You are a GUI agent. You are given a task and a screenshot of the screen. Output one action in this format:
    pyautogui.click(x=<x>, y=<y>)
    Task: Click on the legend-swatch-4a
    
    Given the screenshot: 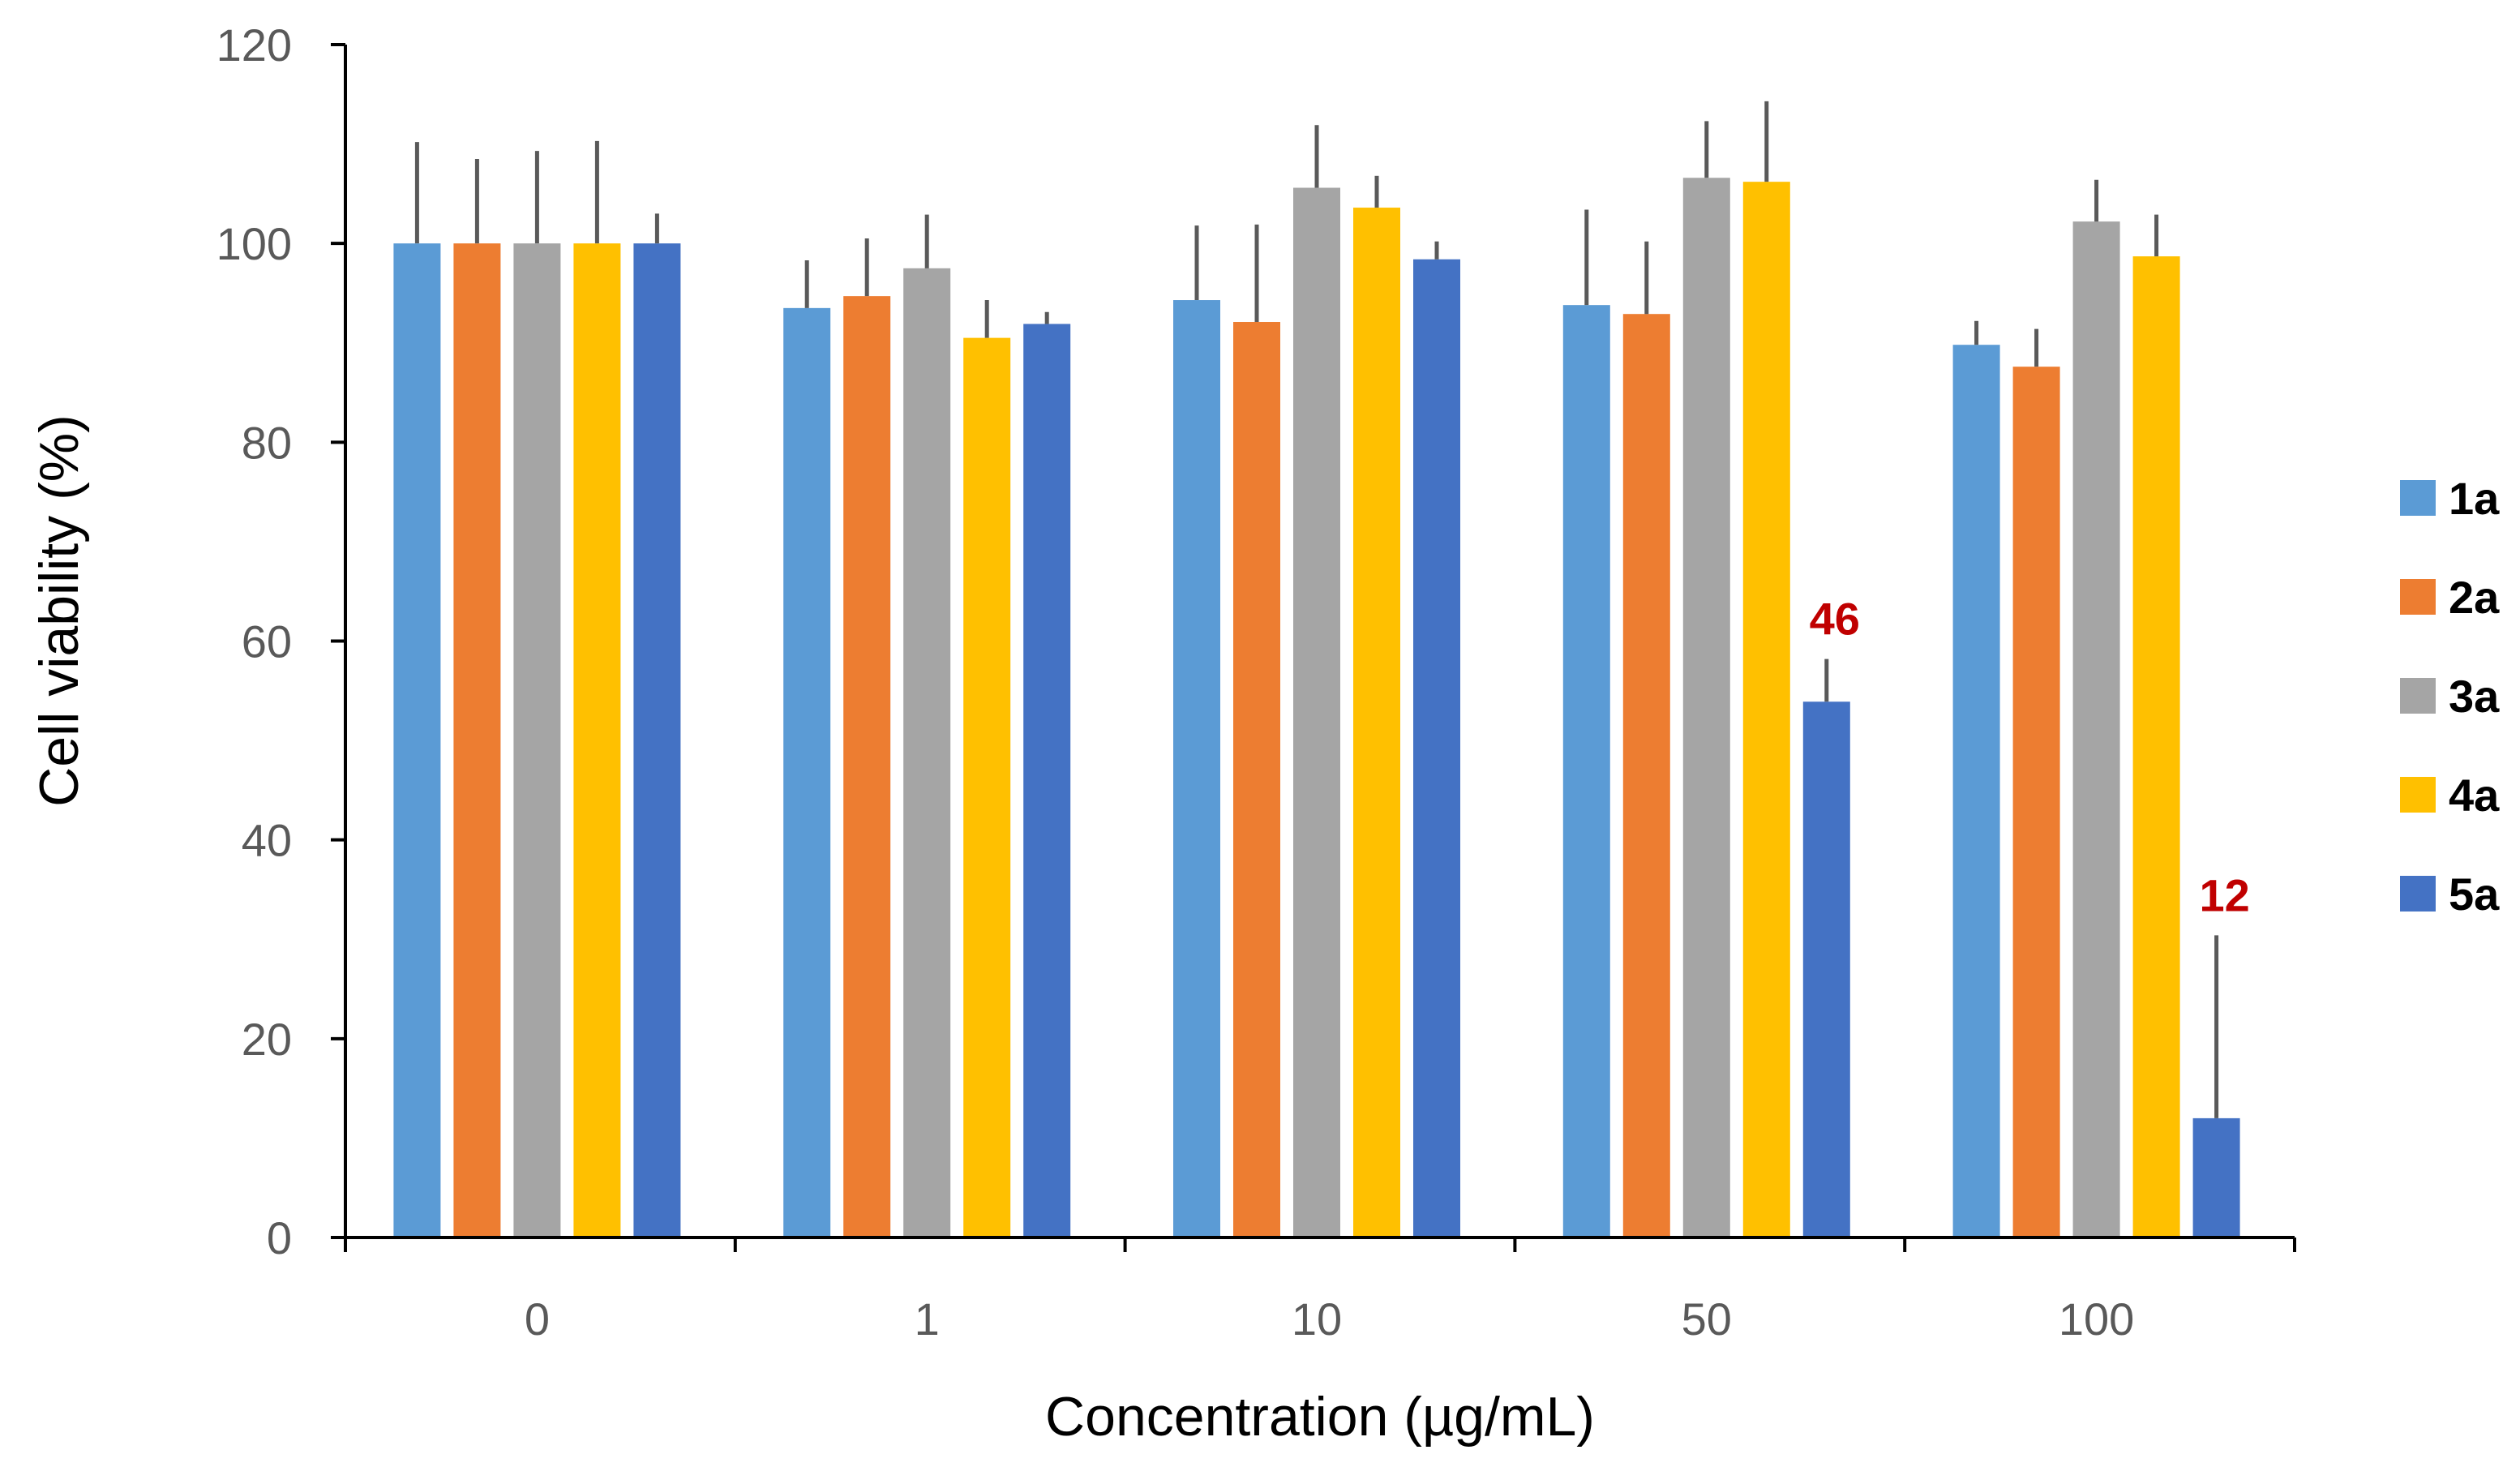 What is the action you would take?
    pyautogui.click(x=2418, y=795)
    